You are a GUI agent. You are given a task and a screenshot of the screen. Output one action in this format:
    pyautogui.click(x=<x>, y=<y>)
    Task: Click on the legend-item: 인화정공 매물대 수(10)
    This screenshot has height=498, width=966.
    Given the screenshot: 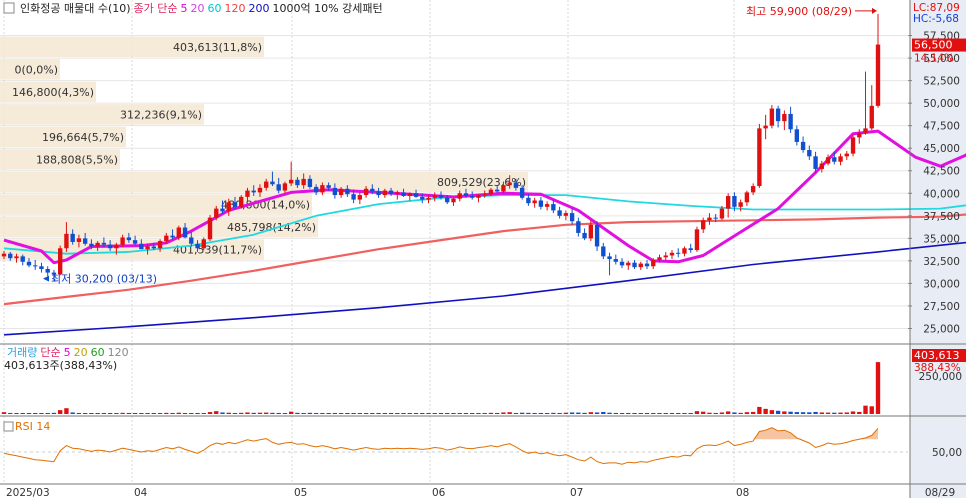 What is the action you would take?
    pyautogui.click(x=75, y=8)
    